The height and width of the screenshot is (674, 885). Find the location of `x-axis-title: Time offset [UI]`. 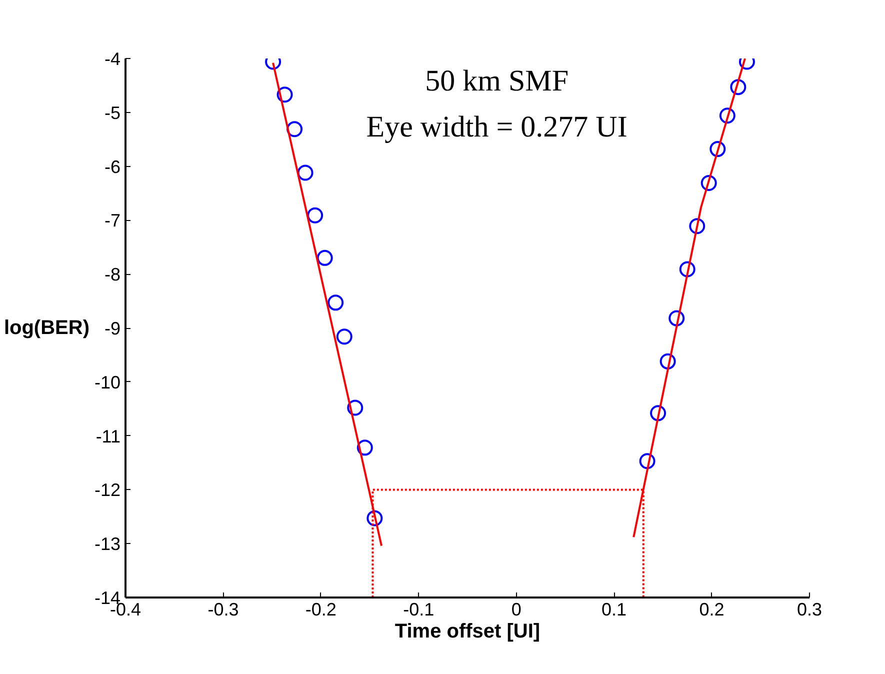

x-axis-title: Time offset [UI] is located at coordinates (467, 631).